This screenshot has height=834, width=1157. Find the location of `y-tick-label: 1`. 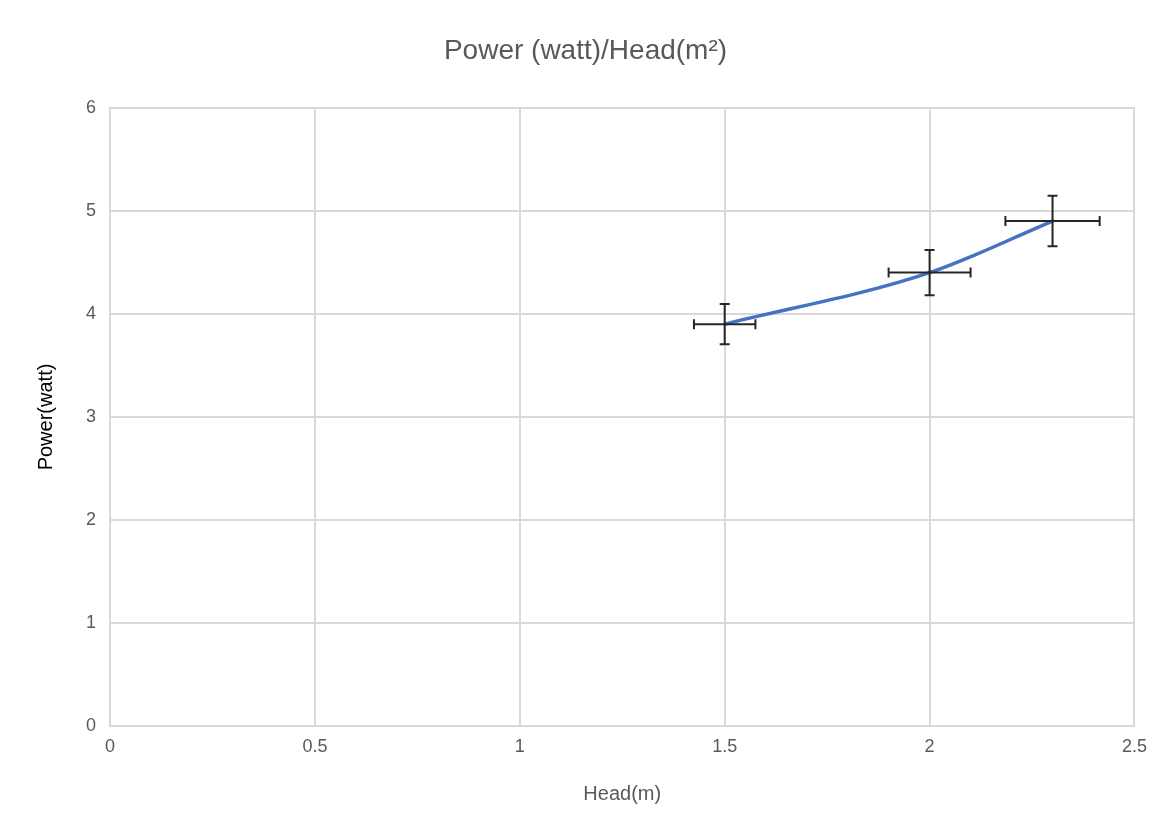

y-tick-label: 1 is located at coordinates (91, 622).